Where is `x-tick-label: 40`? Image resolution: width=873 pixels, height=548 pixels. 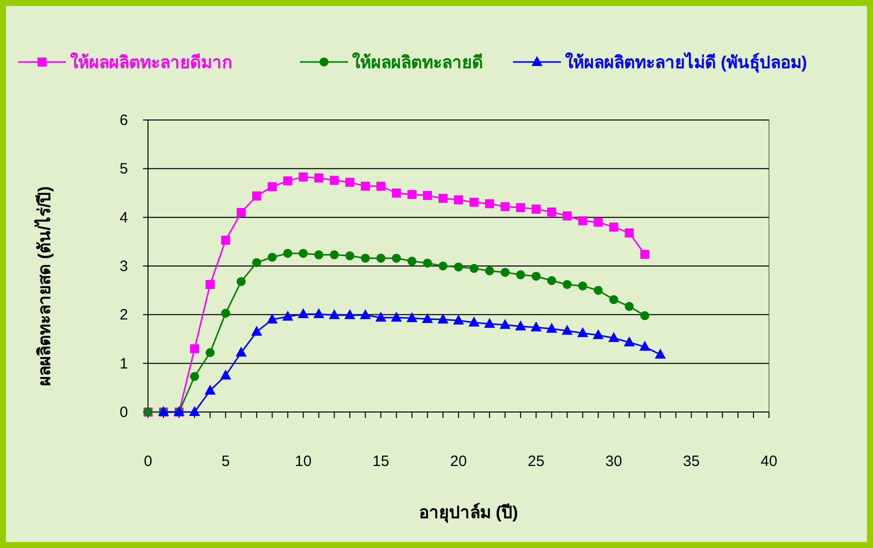 x-tick-label: 40 is located at coordinates (769, 461).